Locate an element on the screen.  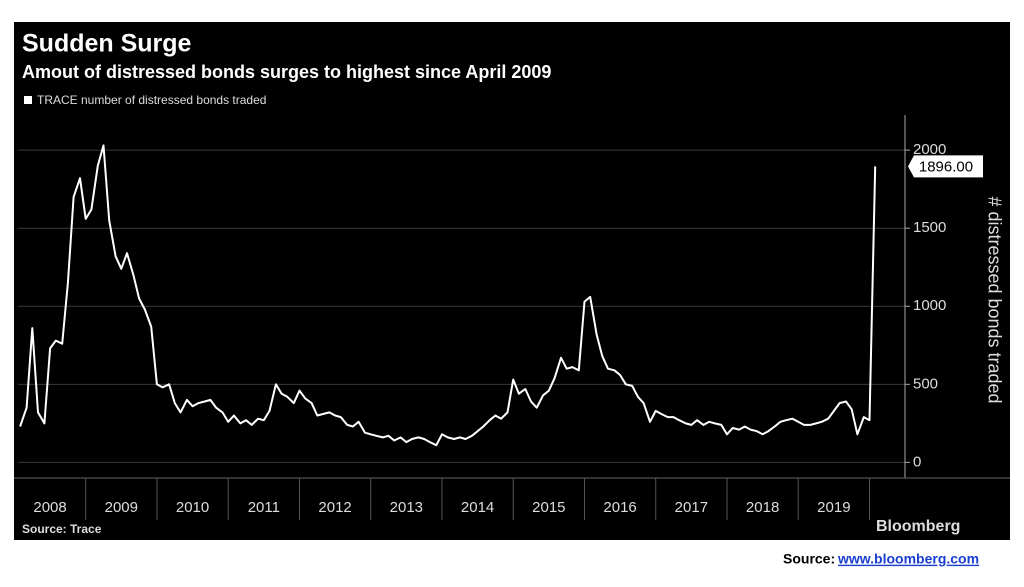
legend-swatch is located at coordinates (28, 100).